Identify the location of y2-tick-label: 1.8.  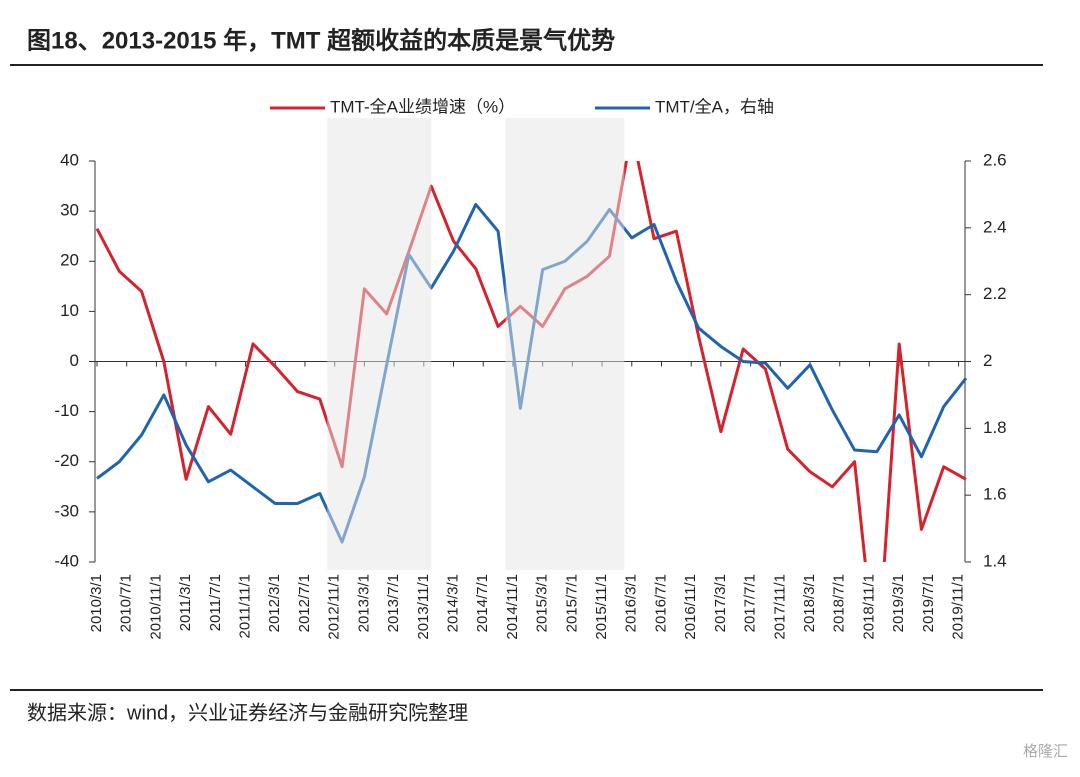
(995, 427).